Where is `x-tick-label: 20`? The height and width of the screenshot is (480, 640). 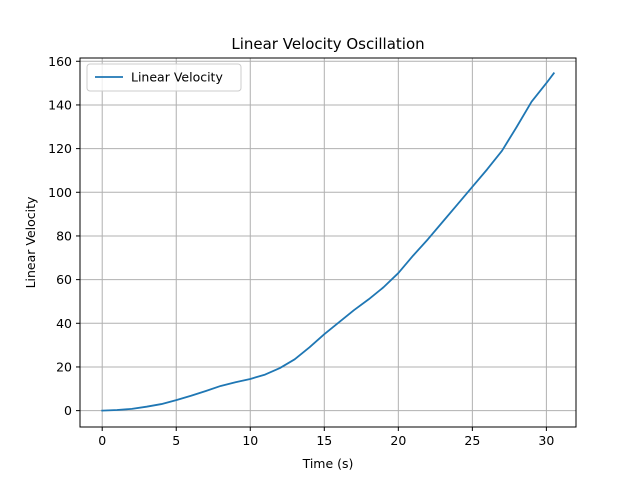 x-tick-label: 20 is located at coordinates (398, 440).